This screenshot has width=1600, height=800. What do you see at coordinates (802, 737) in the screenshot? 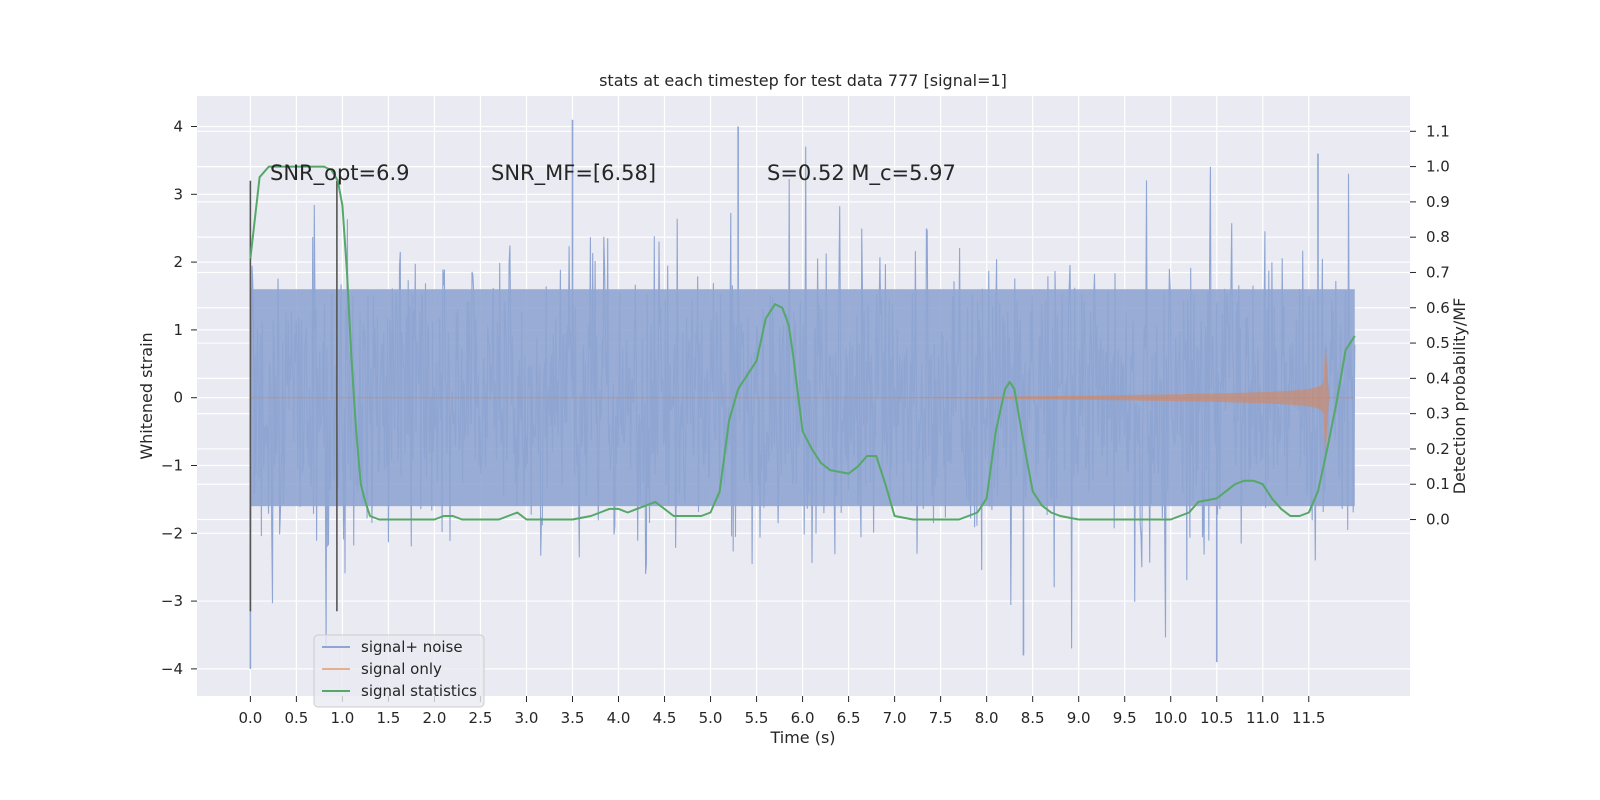
I see `x-axis-label: Time (s)` at bounding box center [802, 737].